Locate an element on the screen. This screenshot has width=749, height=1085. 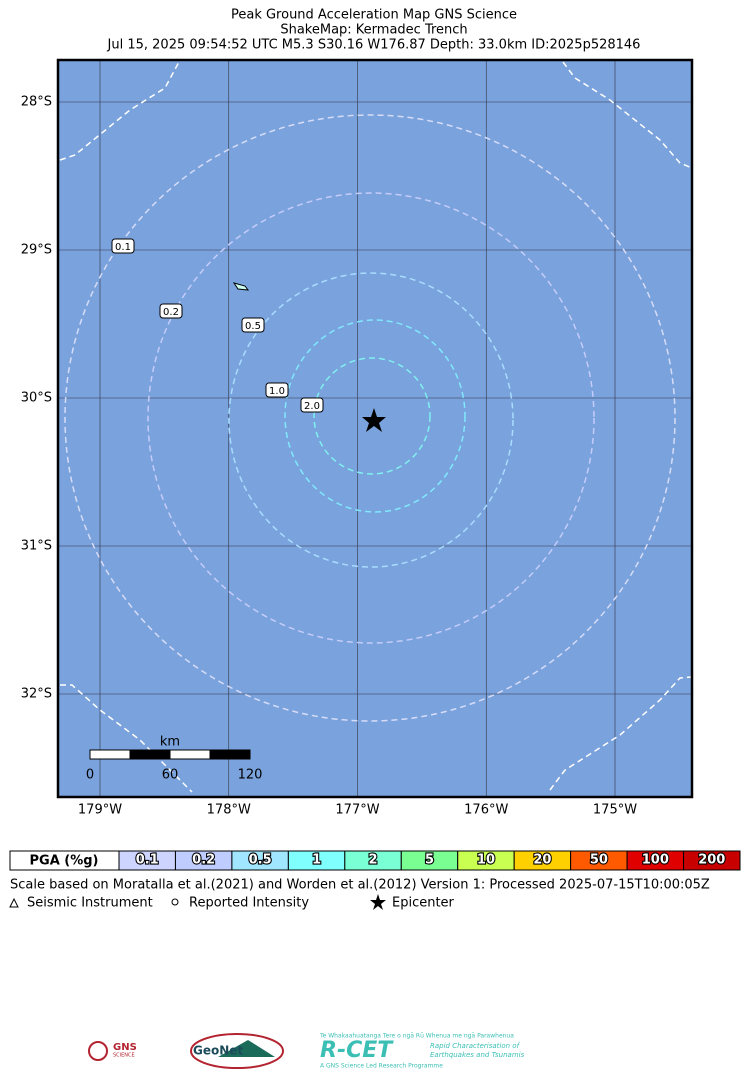
legend-bin-label: 20 is located at coordinates (542, 860).